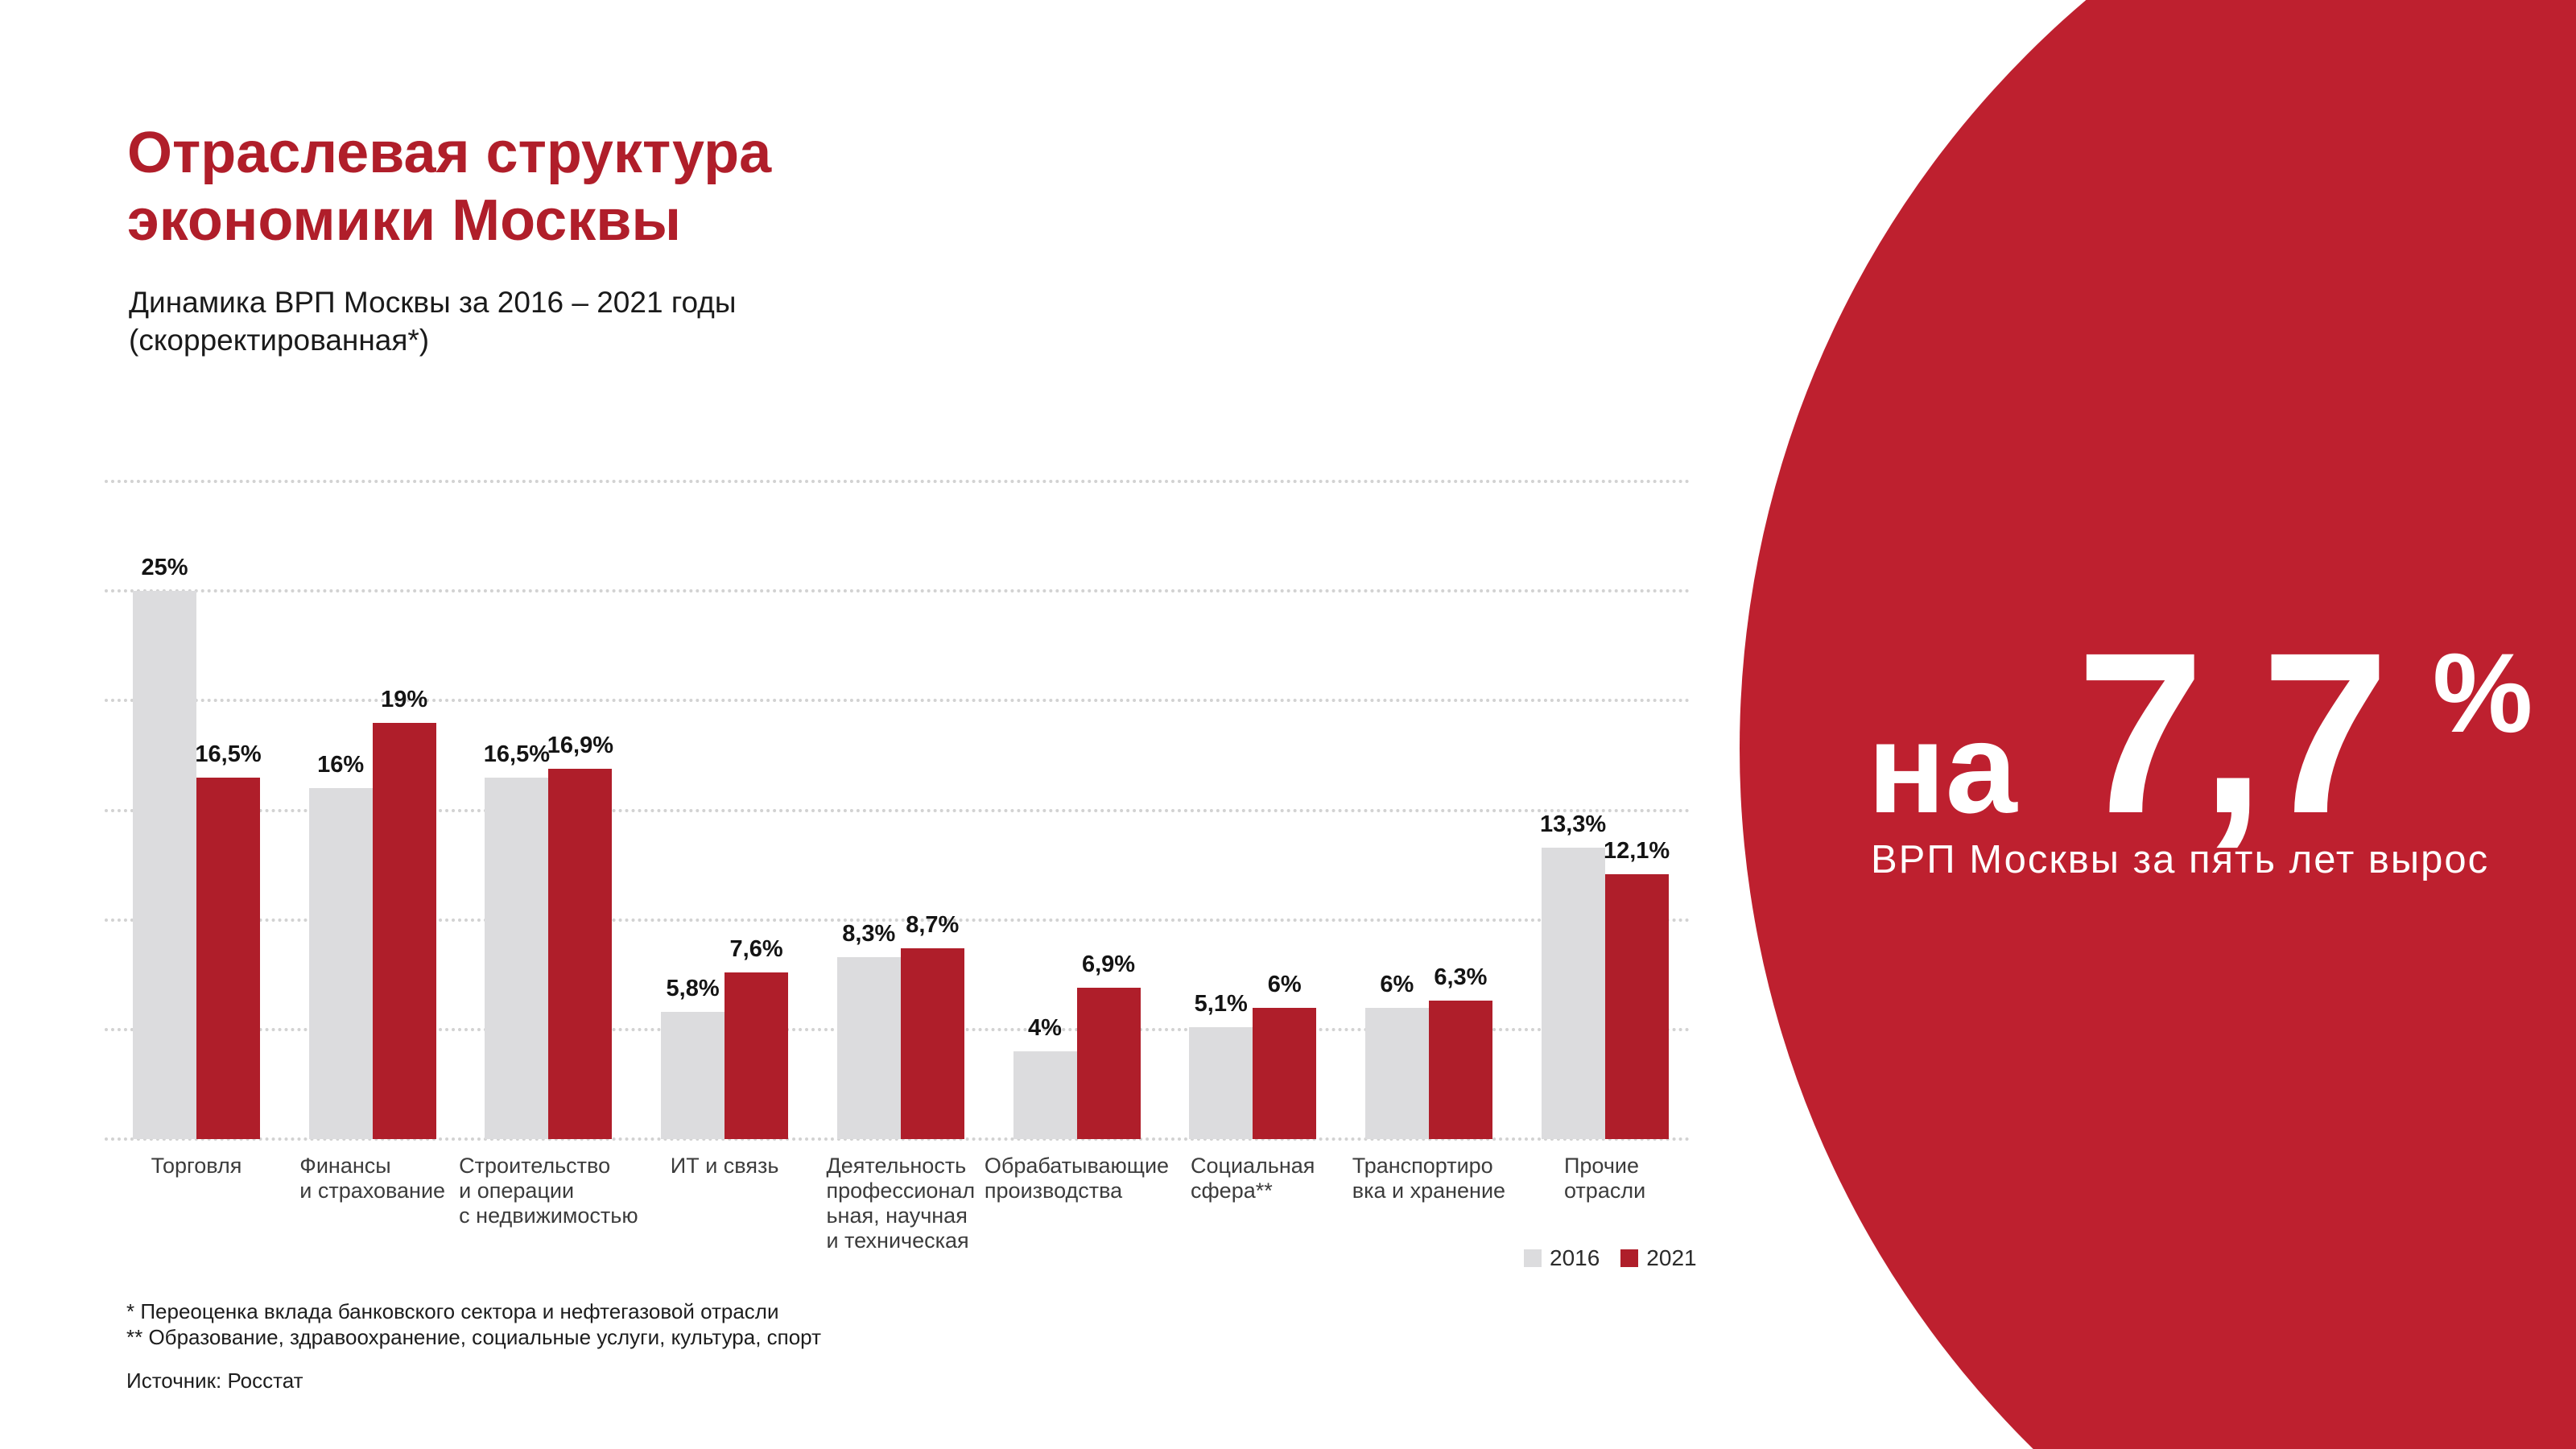 The height and width of the screenshot is (1449, 2576). What do you see at coordinates (897, 810) in the screenshot?
I see `gridline-15pct` at bounding box center [897, 810].